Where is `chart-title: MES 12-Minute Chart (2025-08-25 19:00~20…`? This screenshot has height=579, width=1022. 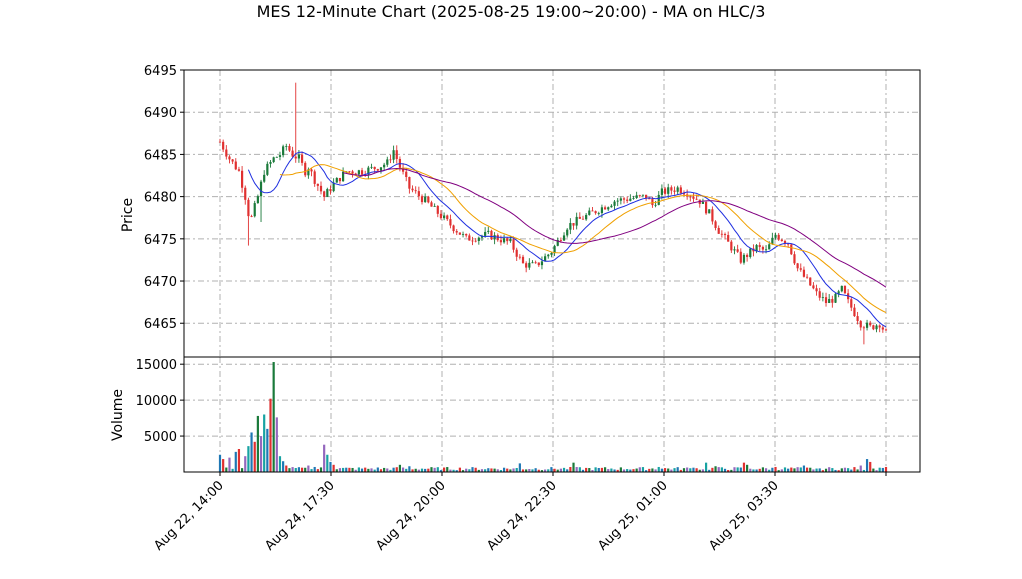 chart-title: MES 12-Minute Chart (2025-08-25 19:00~20… is located at coordinates (511, 11).